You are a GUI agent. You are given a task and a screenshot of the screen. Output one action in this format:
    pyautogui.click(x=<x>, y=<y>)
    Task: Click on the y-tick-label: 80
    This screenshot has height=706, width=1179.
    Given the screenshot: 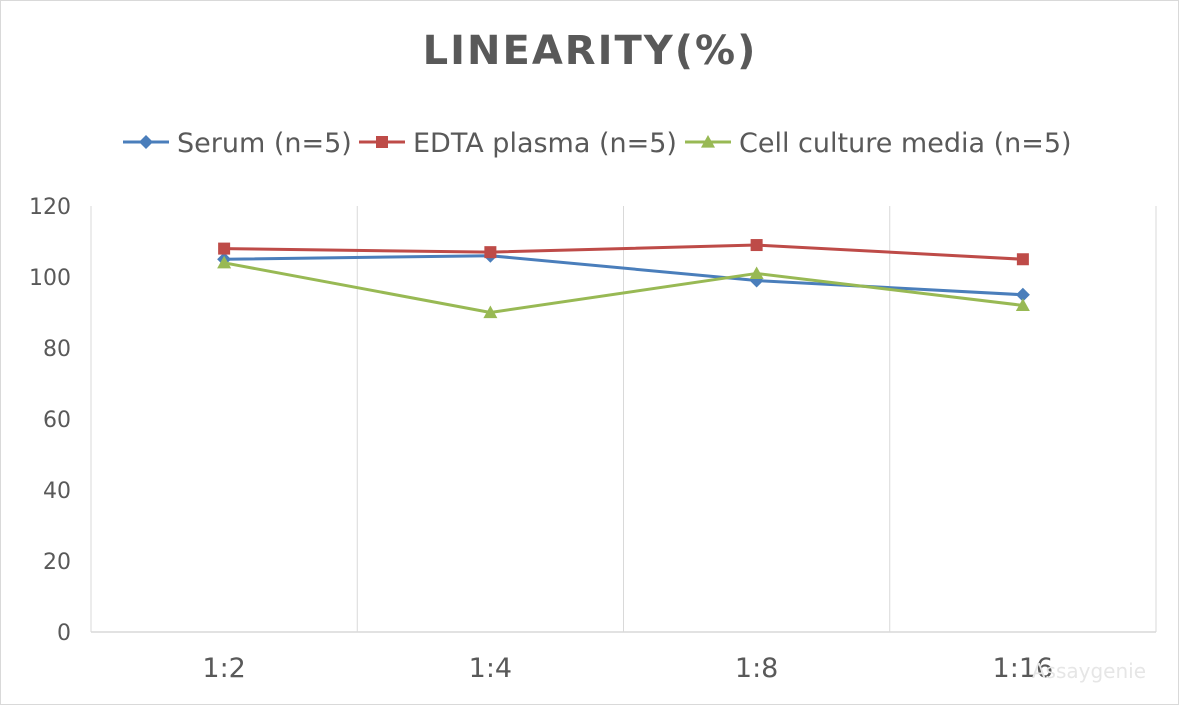 What is the action you would take?
    pyautogui.click(x=57, y=349)
    